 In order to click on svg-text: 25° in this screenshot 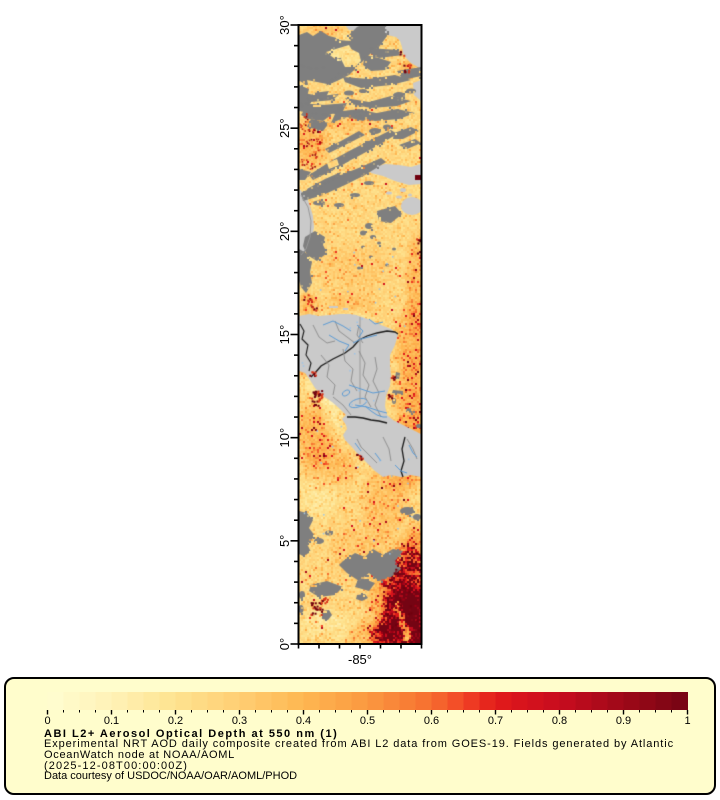, I will do `click(284, 128)`.